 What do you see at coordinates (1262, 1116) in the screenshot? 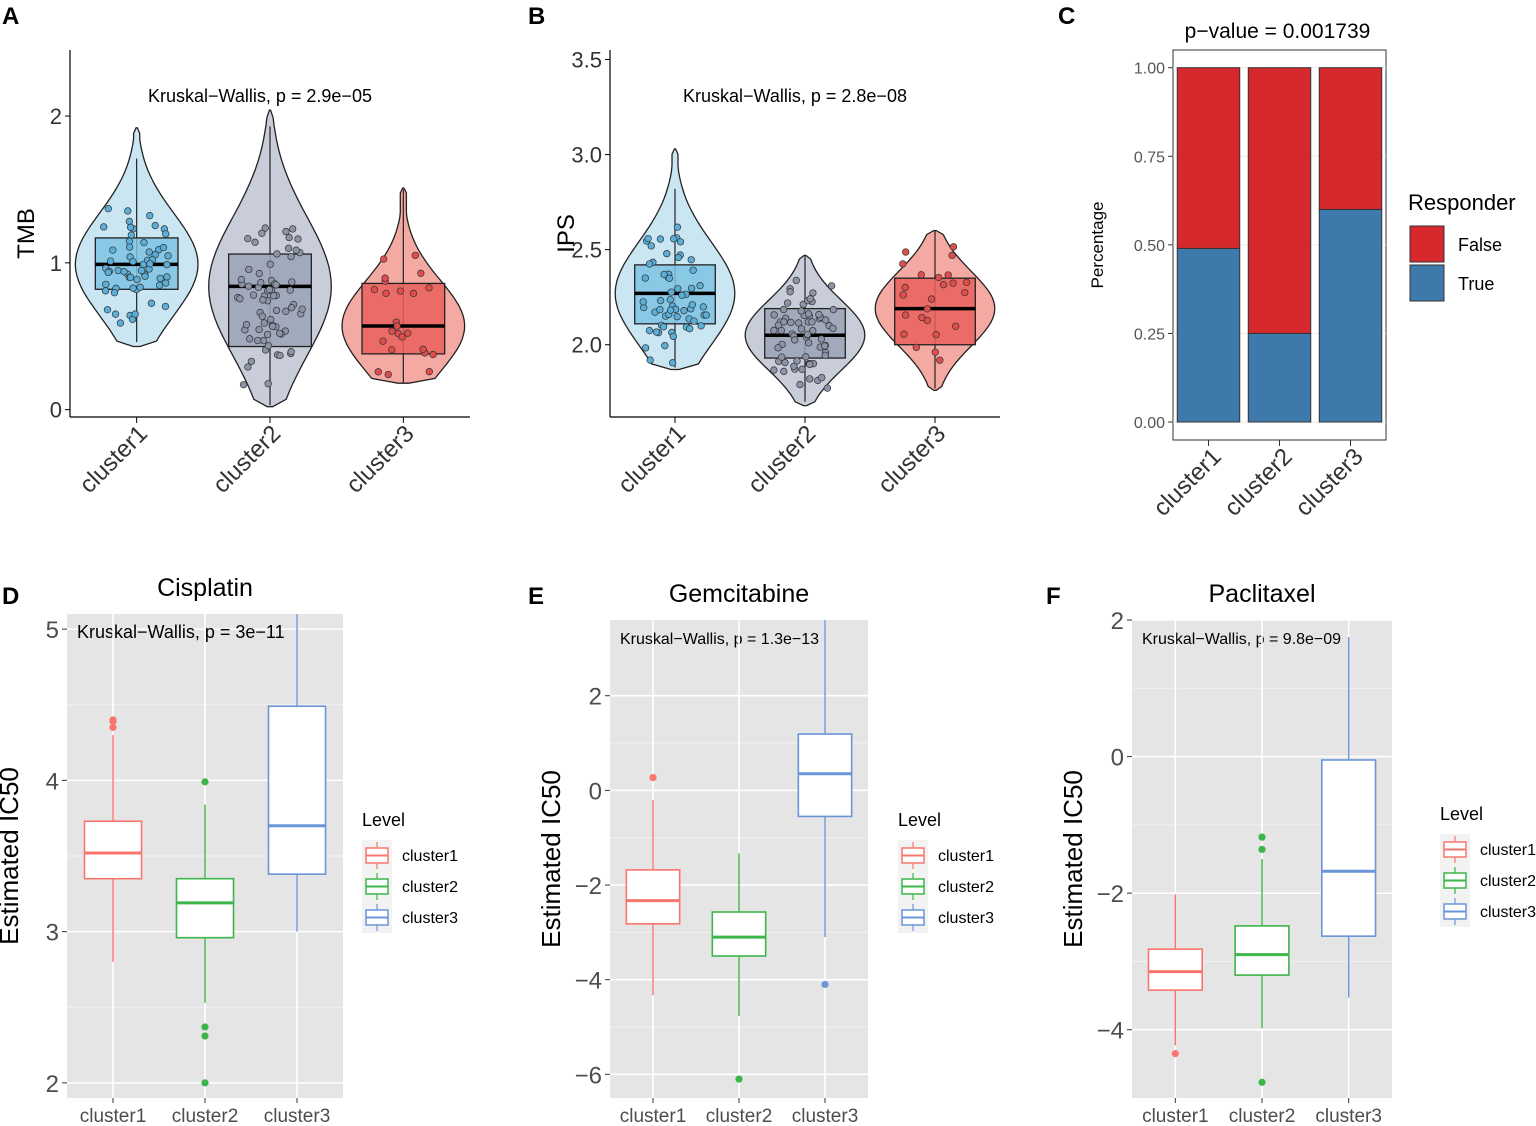
I see `x-tick-label-cluster2: cluster2` at bounding box center [1262, 1116].